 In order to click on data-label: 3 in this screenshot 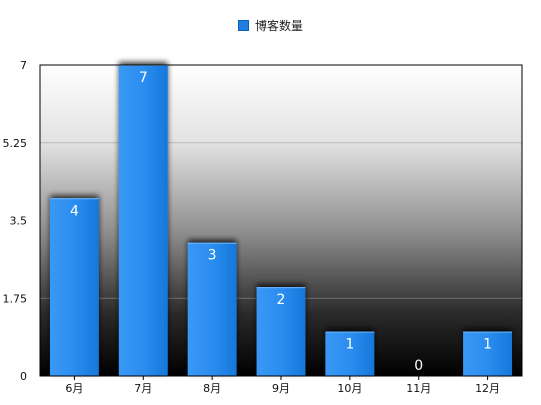, I will do `click(212, 256)`.